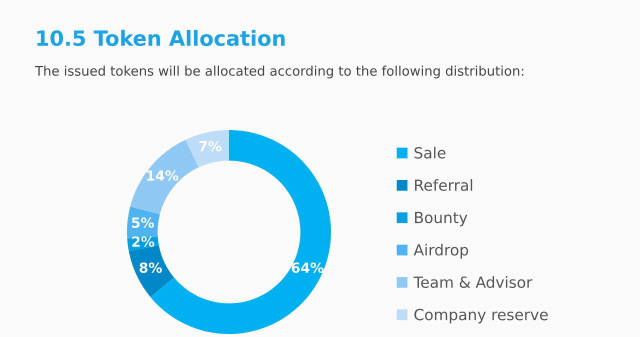  I want to click on data-label: 64%, so click(308, 267).